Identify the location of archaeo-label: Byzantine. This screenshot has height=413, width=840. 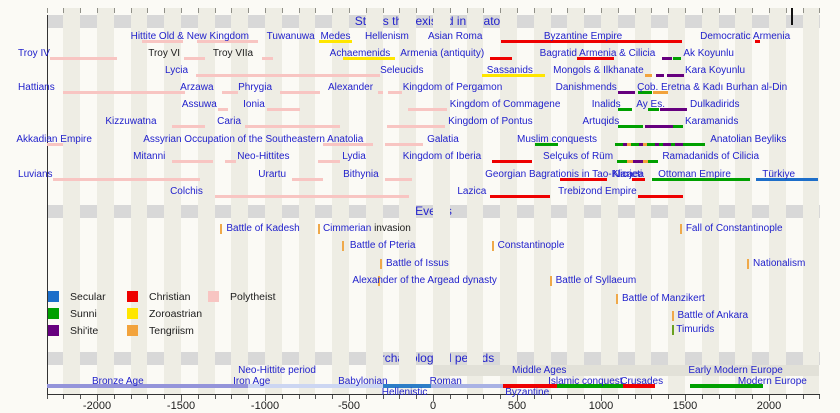
(527, 392).